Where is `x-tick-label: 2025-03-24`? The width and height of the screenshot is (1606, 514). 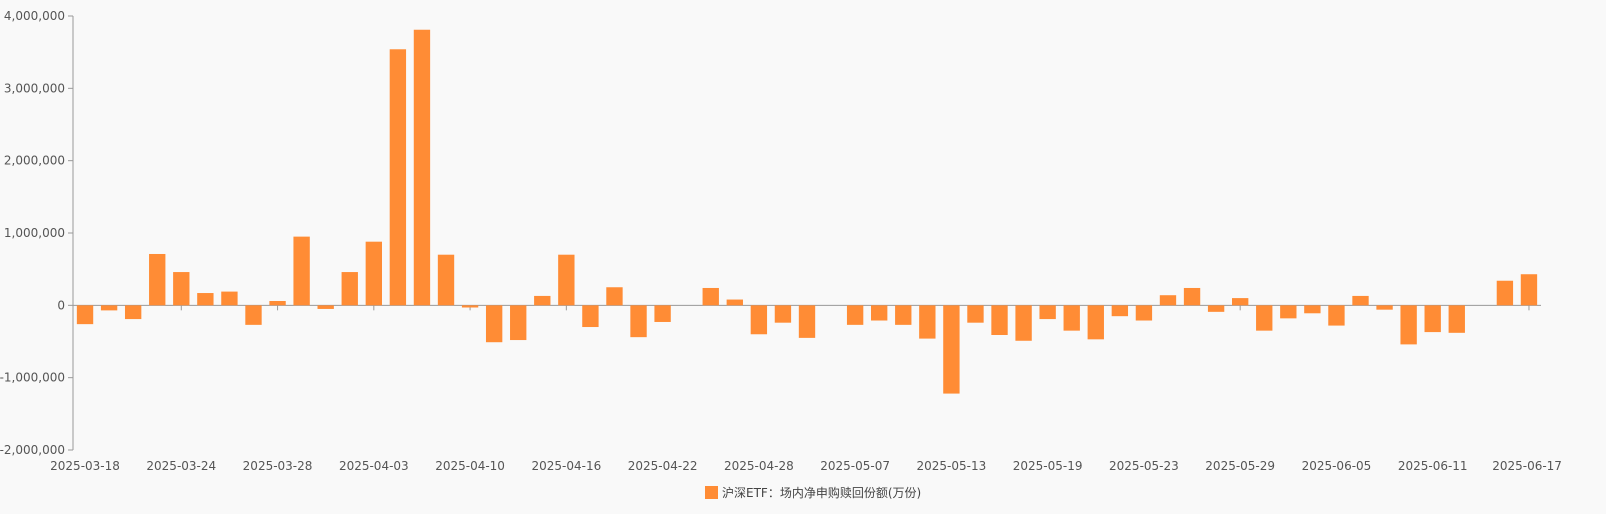 x-tick-label: 2025-03-24 is located at coordinates (181, 466).